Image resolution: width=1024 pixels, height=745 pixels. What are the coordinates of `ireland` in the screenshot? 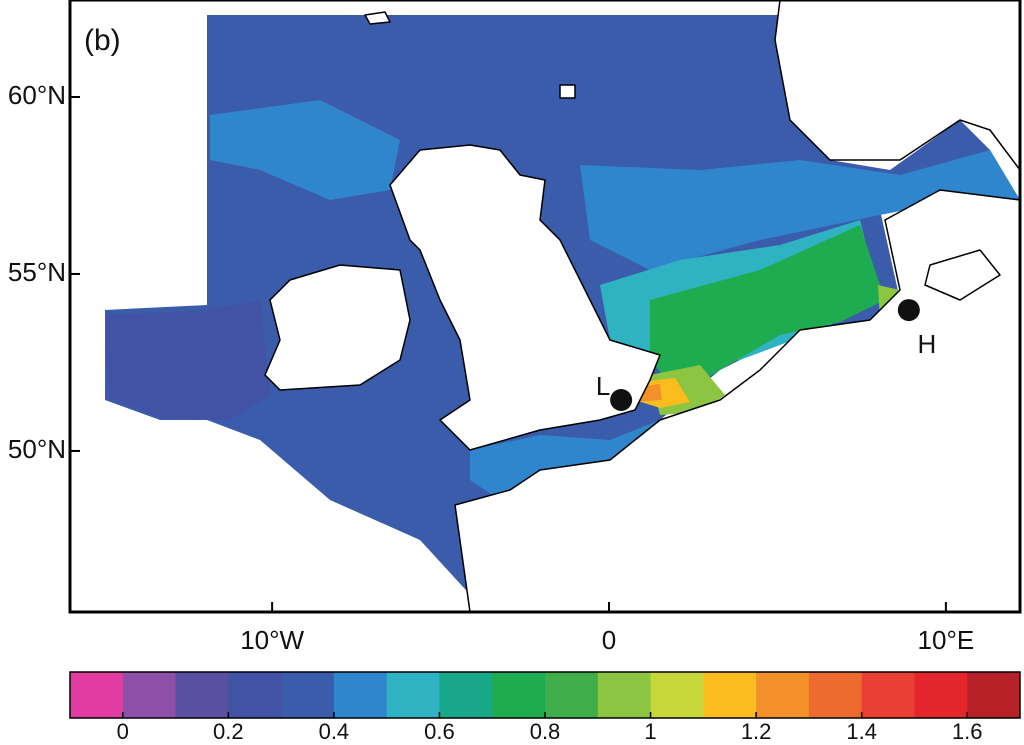 It's located at (337, 327).